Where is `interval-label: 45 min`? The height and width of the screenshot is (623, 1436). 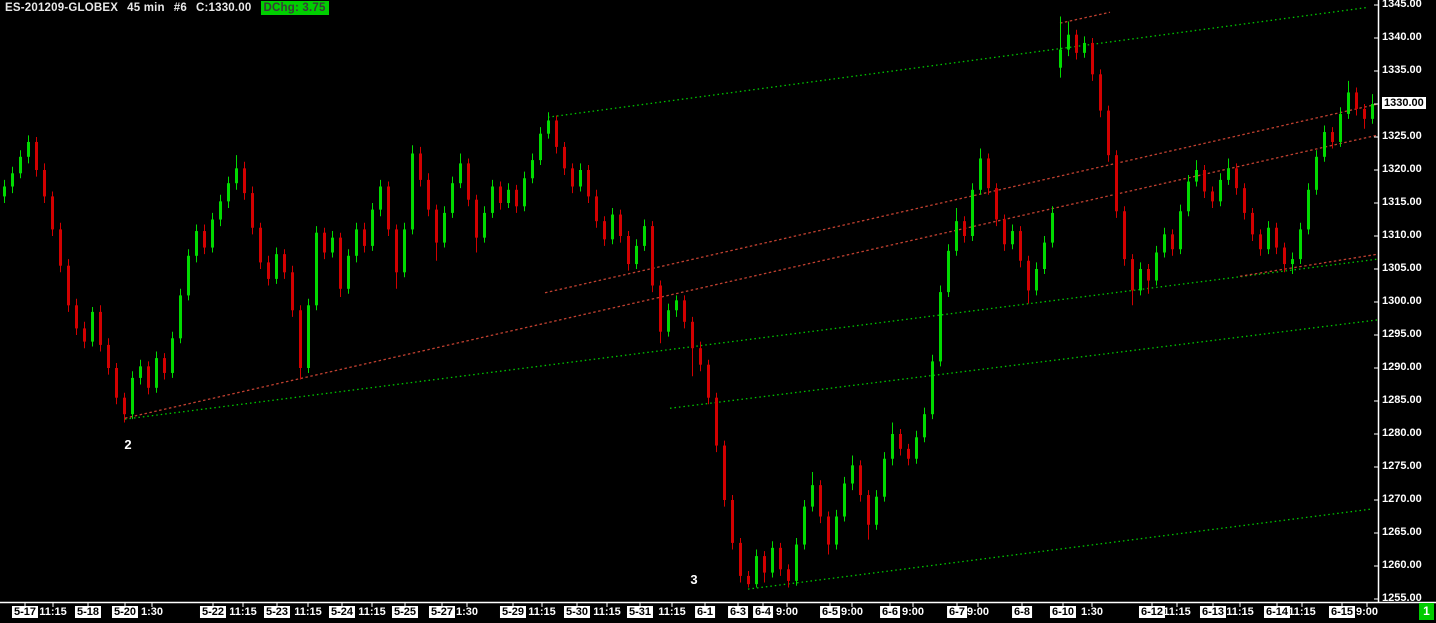 interval-label: 45 min is located at coordinates (146, 8).